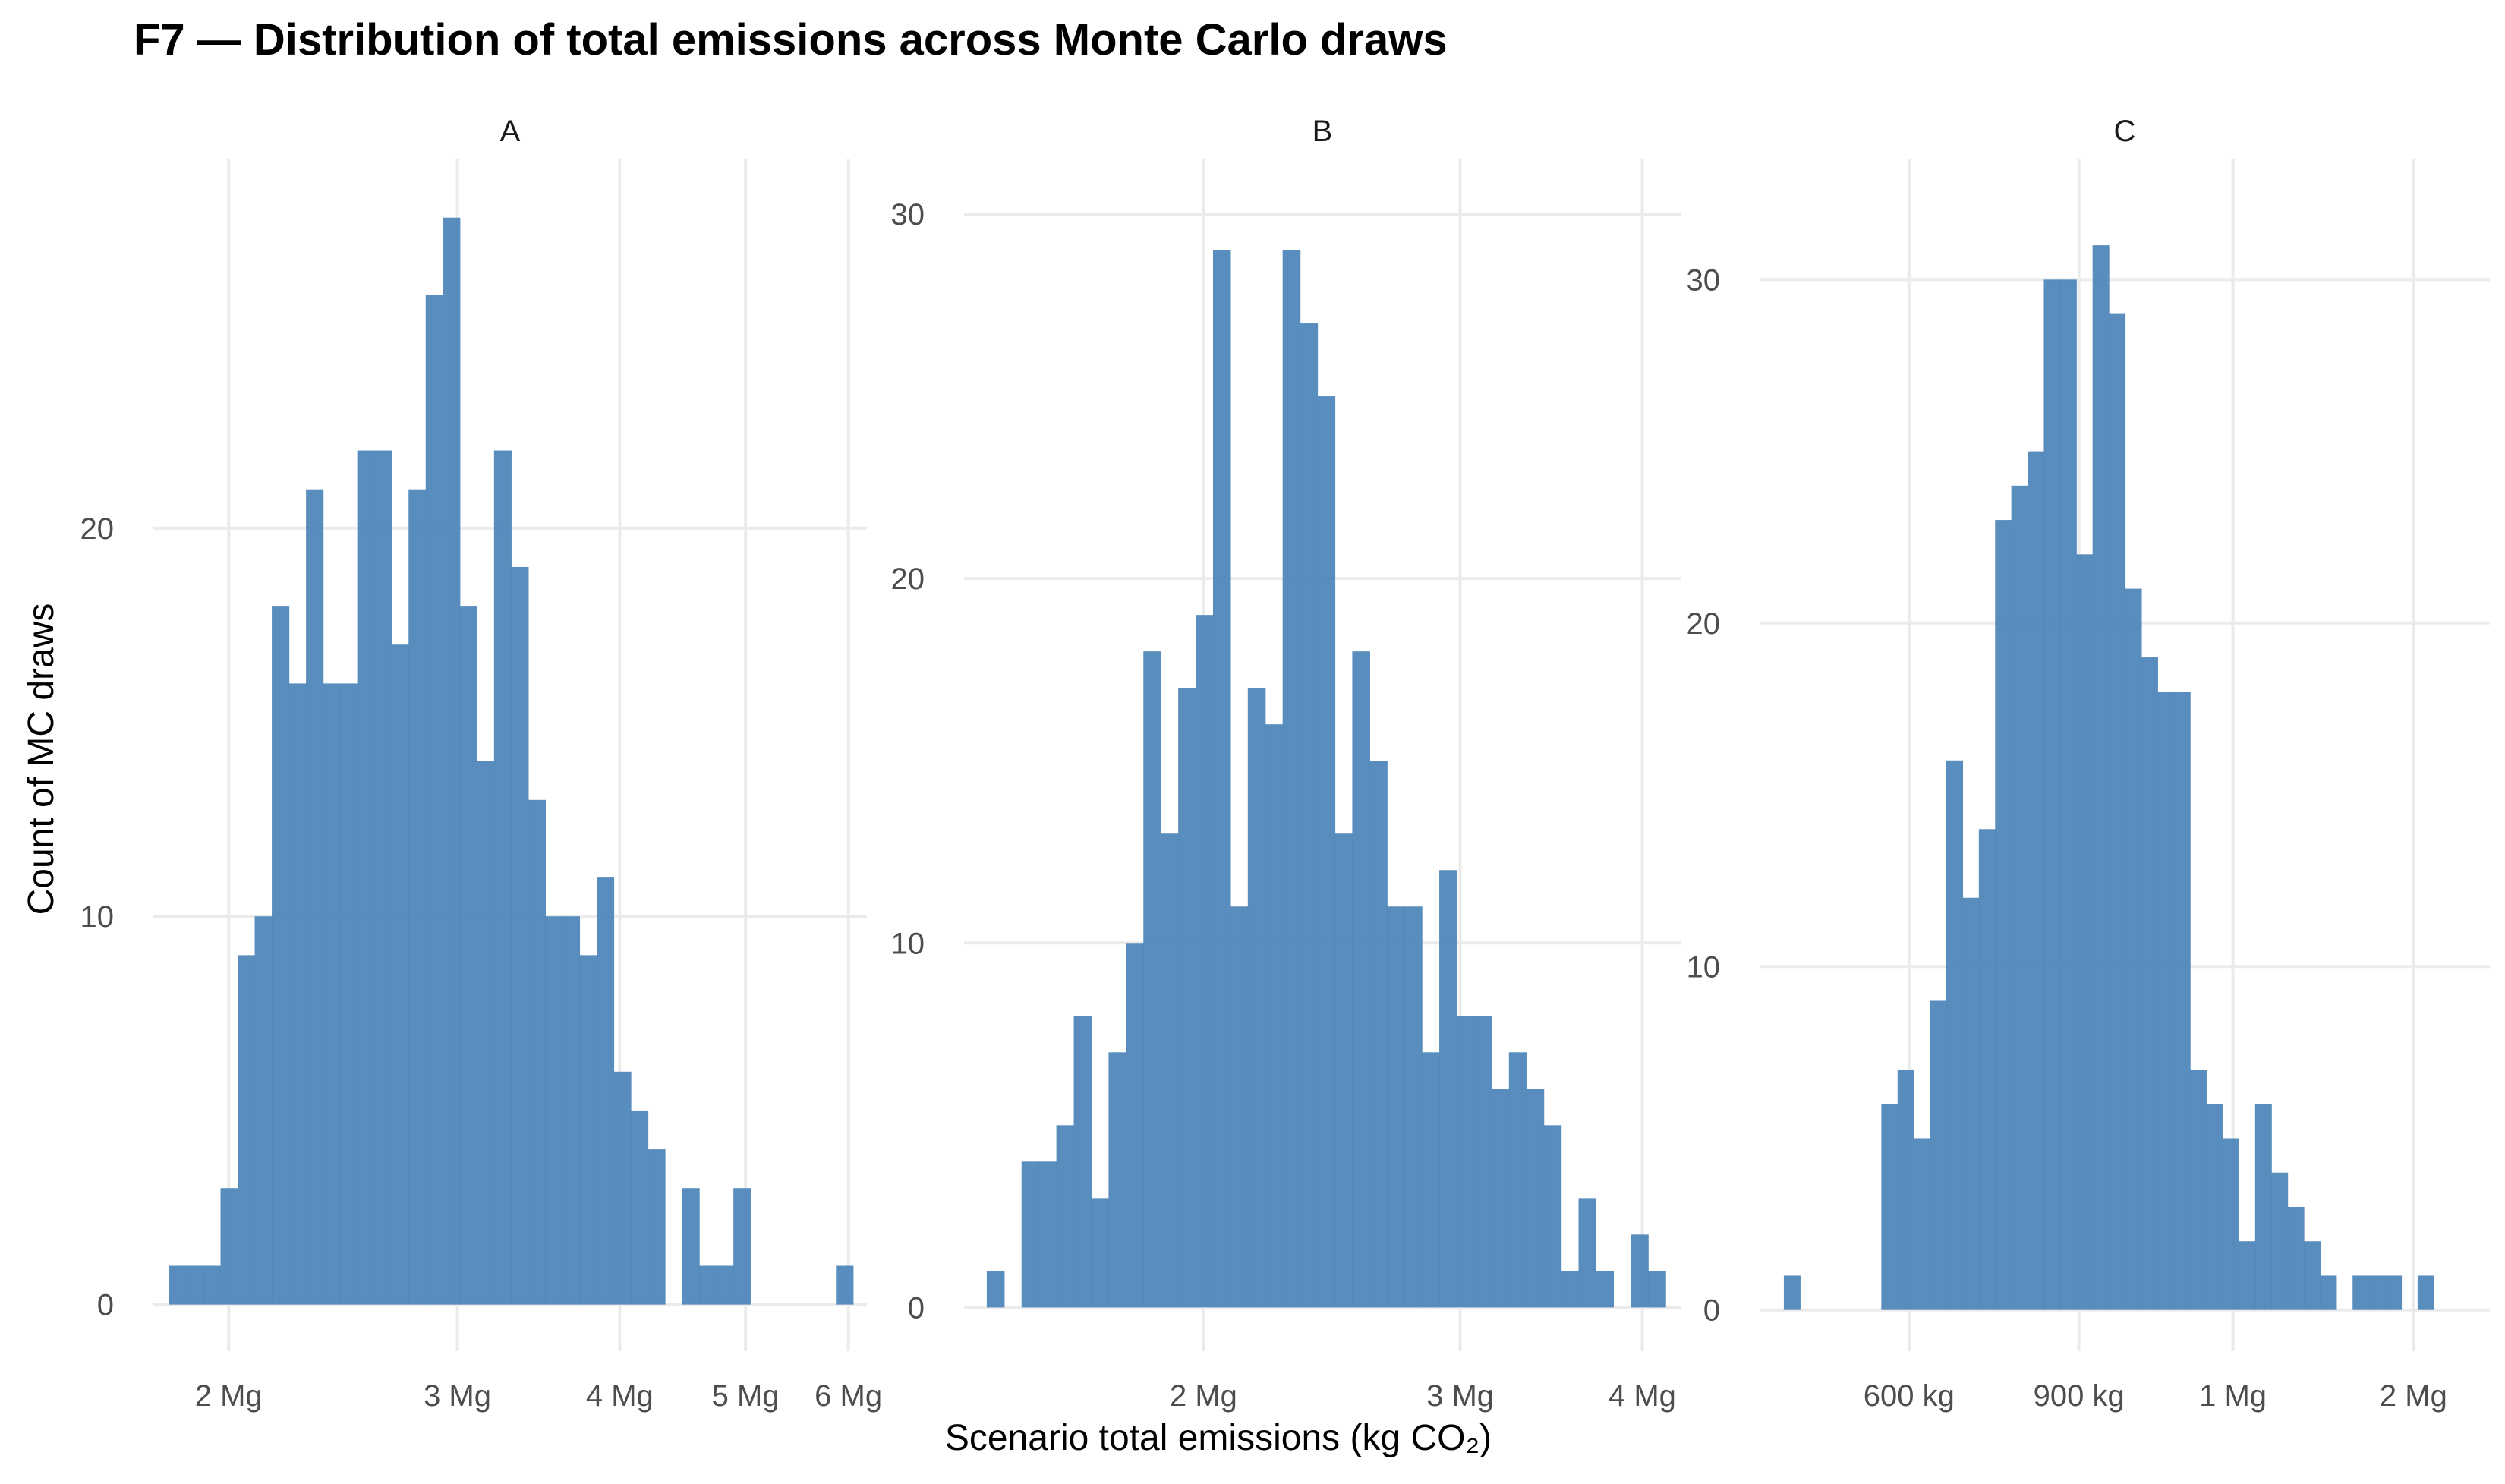 This screenshot has height=1484, width=2505. I want to click on x-tick-label: 1 Mg, so click(2233, 1396).